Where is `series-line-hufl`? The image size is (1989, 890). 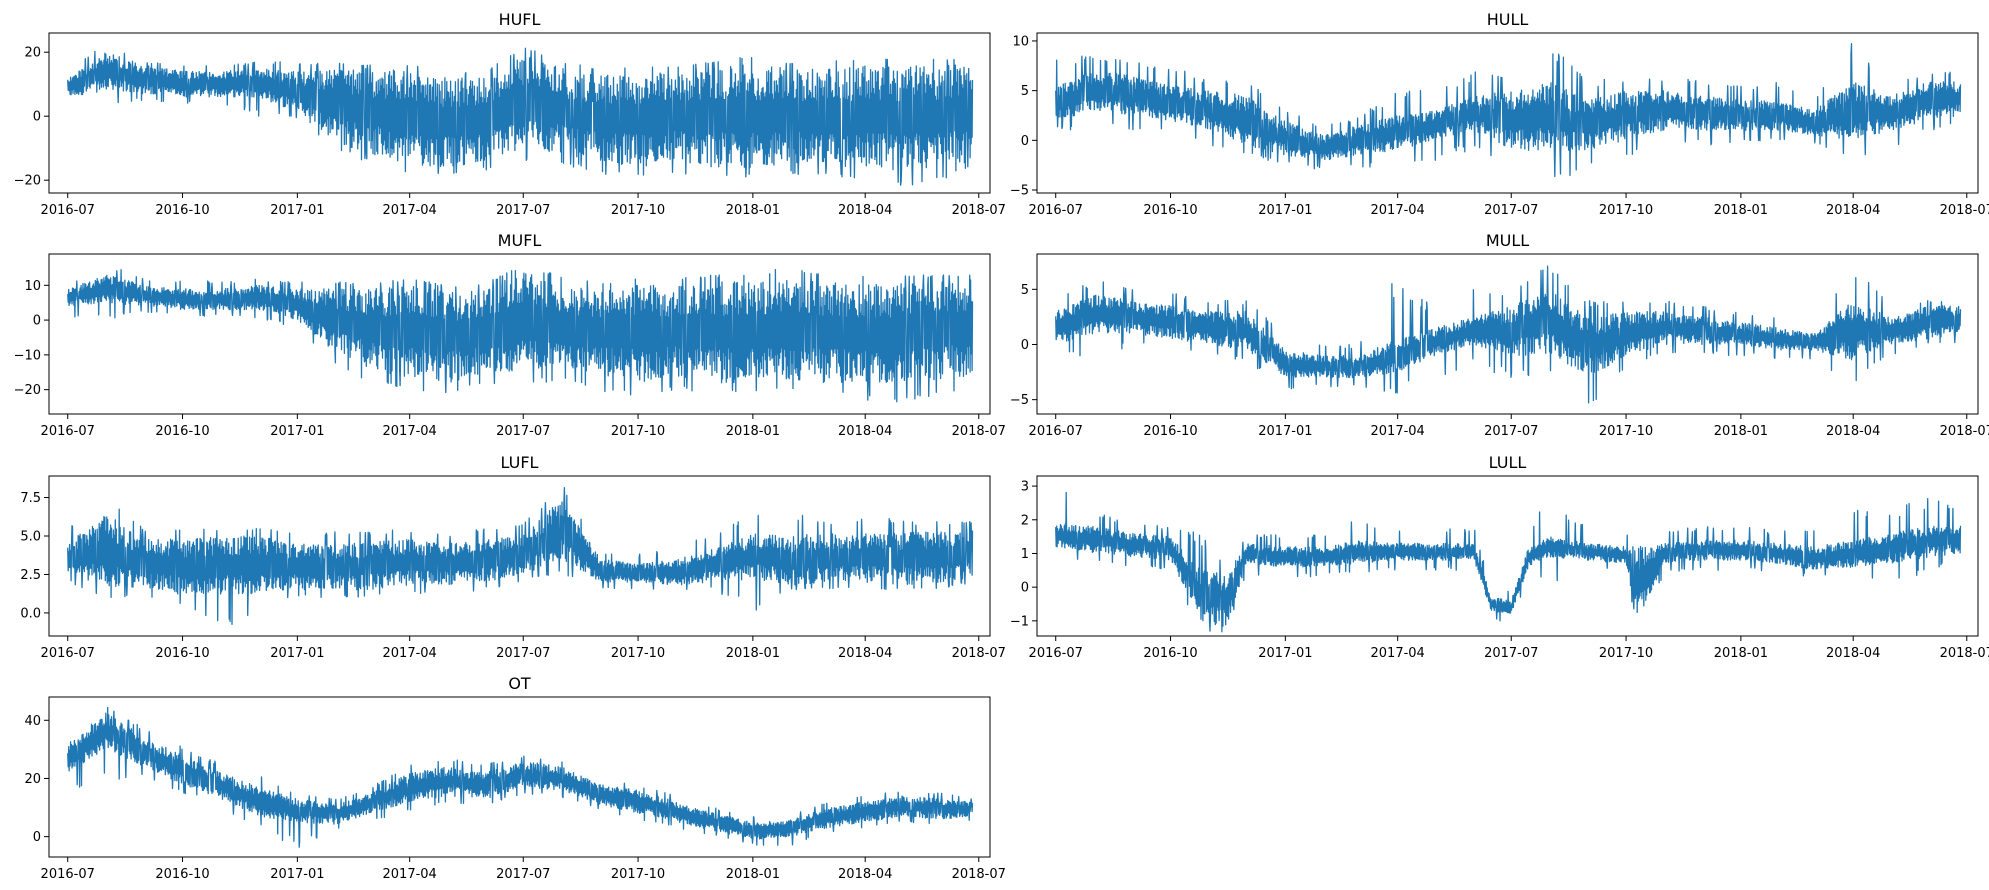
series-line-hufl is located at coordinates (520, 116).